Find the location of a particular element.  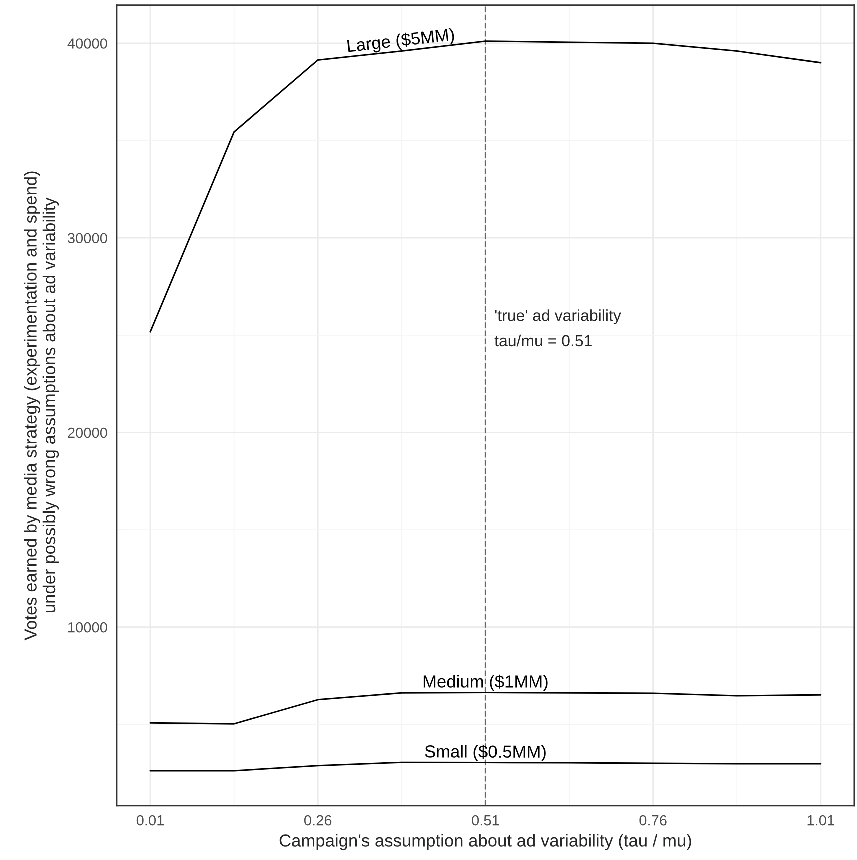

x-tick-label: 1.01 is located at coordinates (821, 820).